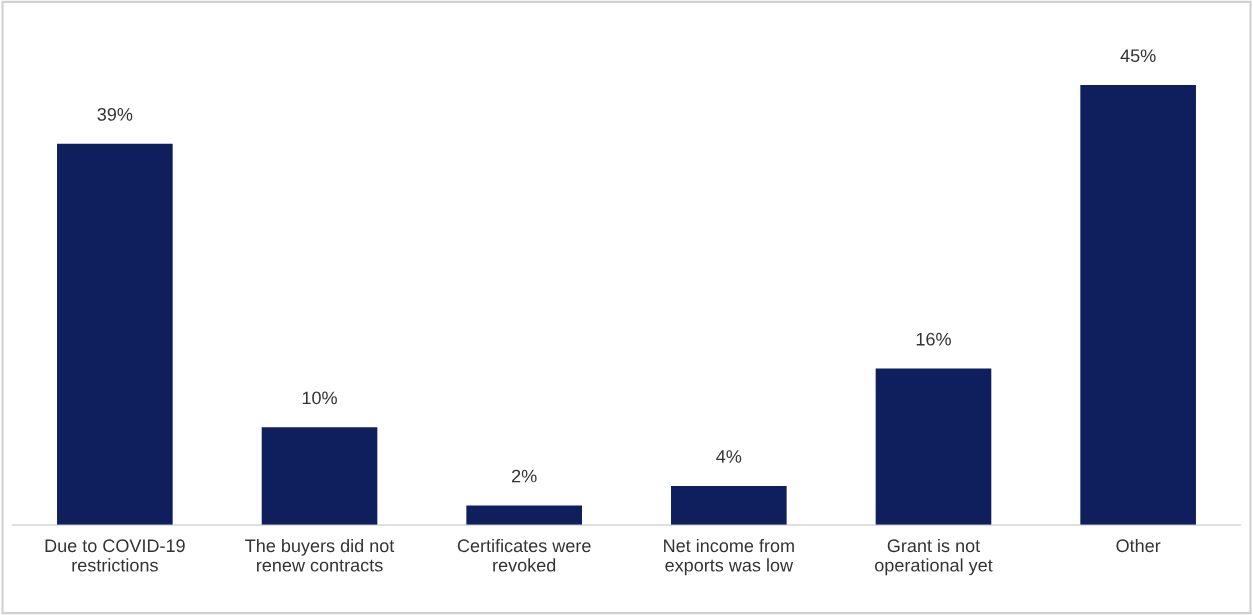 The image size is (1253, 615). I want to click on data-label: 16%, so click(933, 339).